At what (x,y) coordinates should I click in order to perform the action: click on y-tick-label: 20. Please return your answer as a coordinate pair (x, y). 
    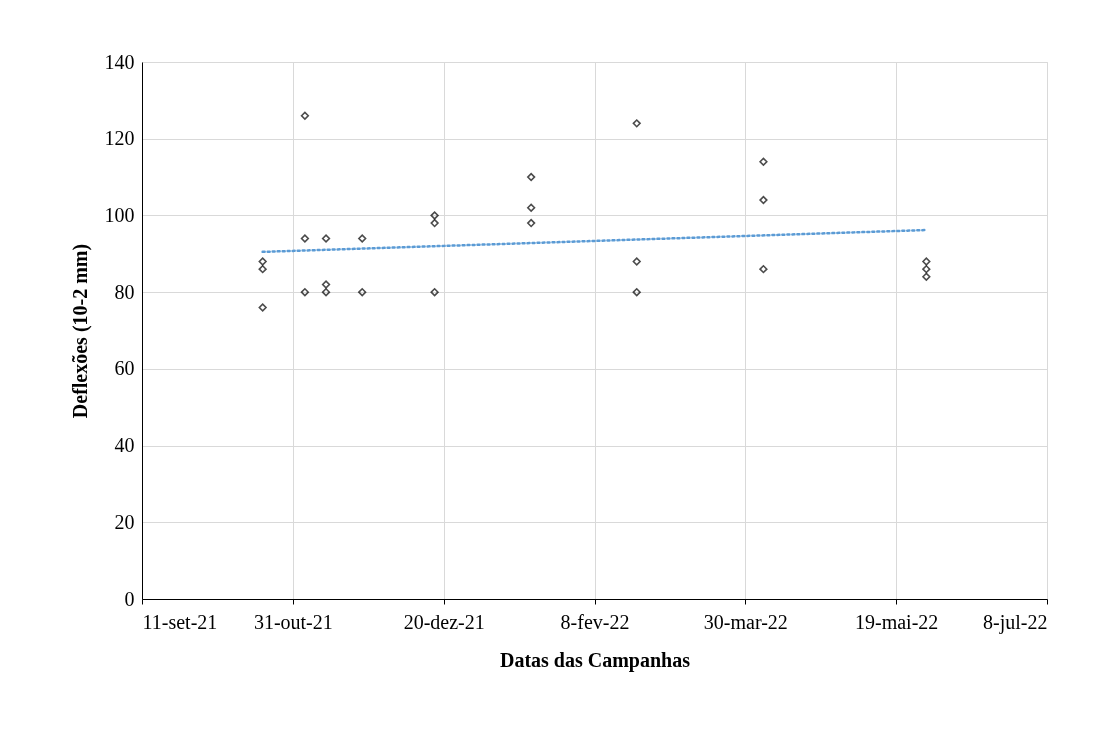
    Looking at the image, I should click on (124, 521).